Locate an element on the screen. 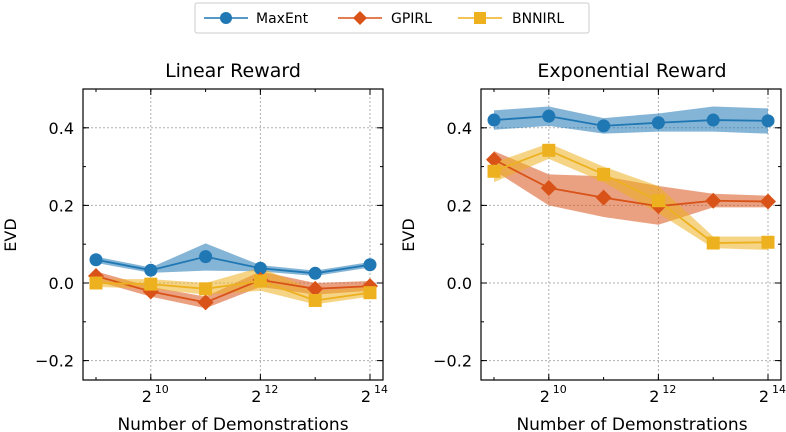 This screenshot has height=432, width=786. legend-label-bnnirl: BNNIRL is located at coordinates (538, 19).